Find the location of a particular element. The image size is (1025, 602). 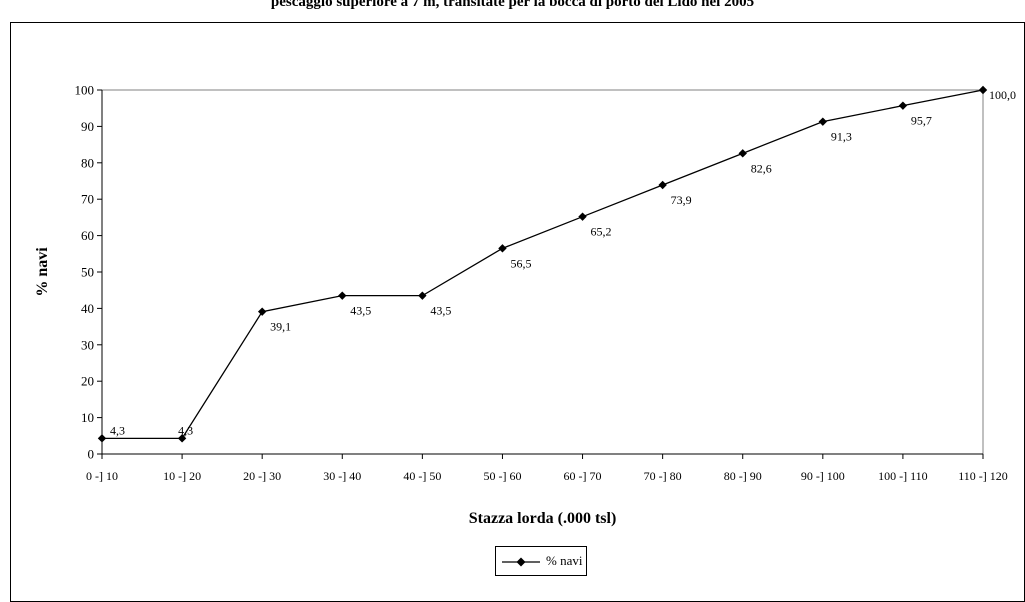

data-label: 39,1 is located at coordinates (280, 327).